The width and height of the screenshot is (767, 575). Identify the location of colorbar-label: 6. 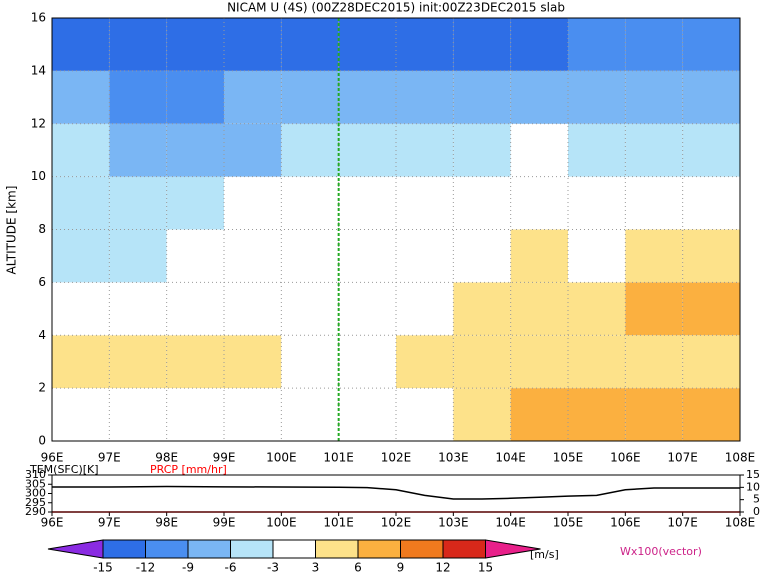
(358, 568).